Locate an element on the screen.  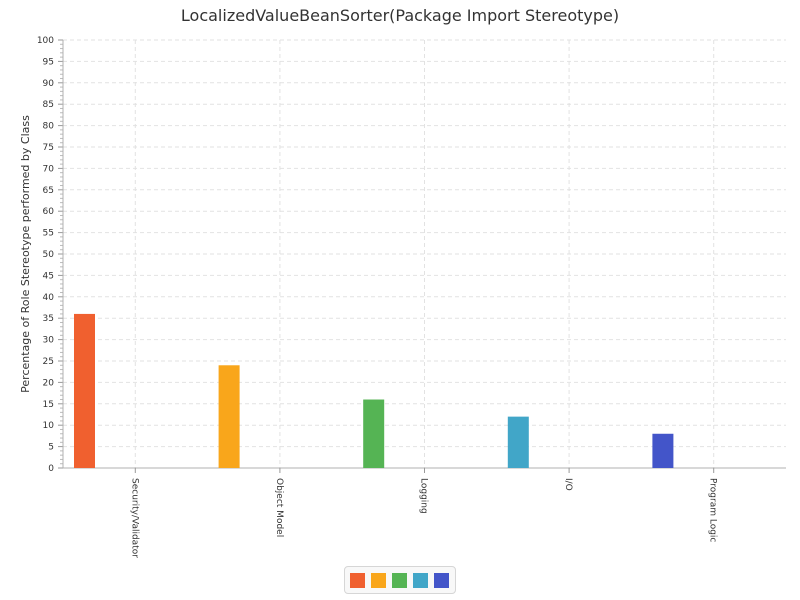
y-tick-label: 100 is located at coordinates (45, 41).